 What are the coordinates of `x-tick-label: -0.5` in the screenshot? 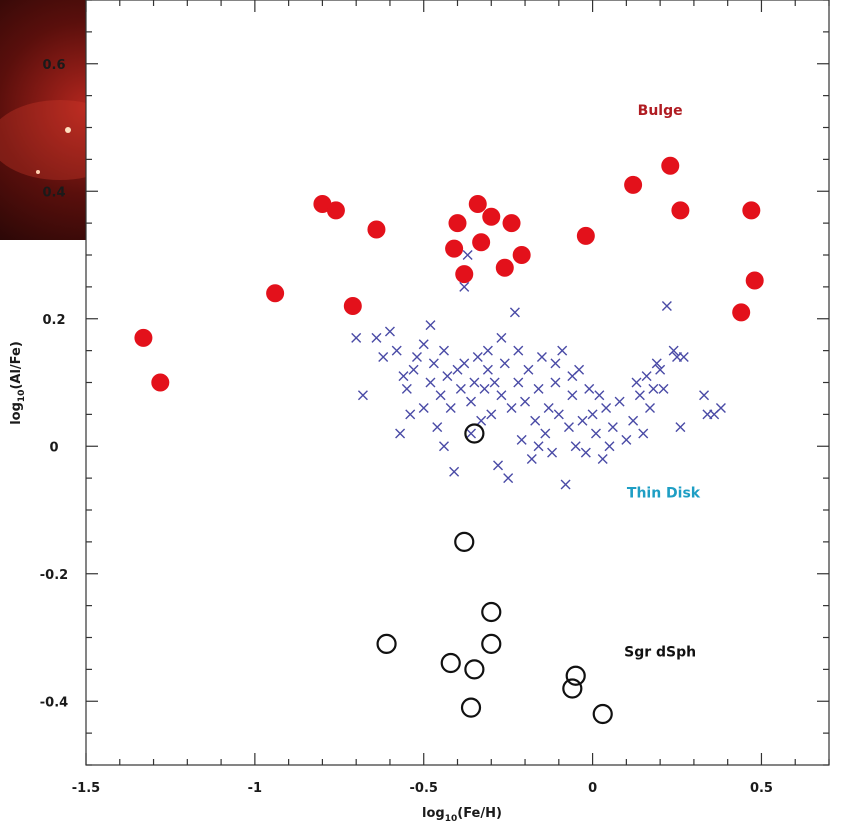 It's located at (424, 788).